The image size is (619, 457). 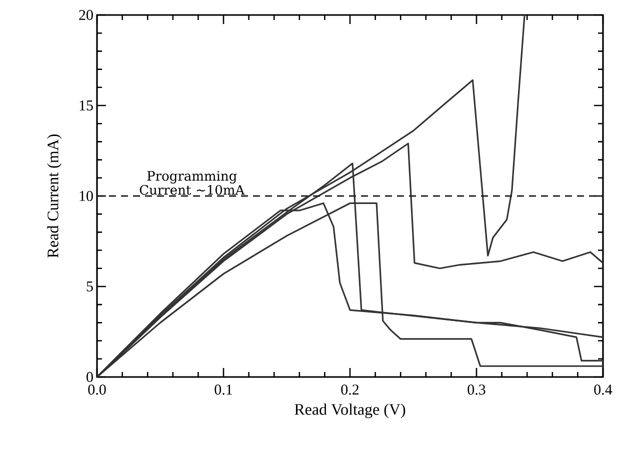 I want to click on y-tick-label: 5, so click(x=89, y=287).